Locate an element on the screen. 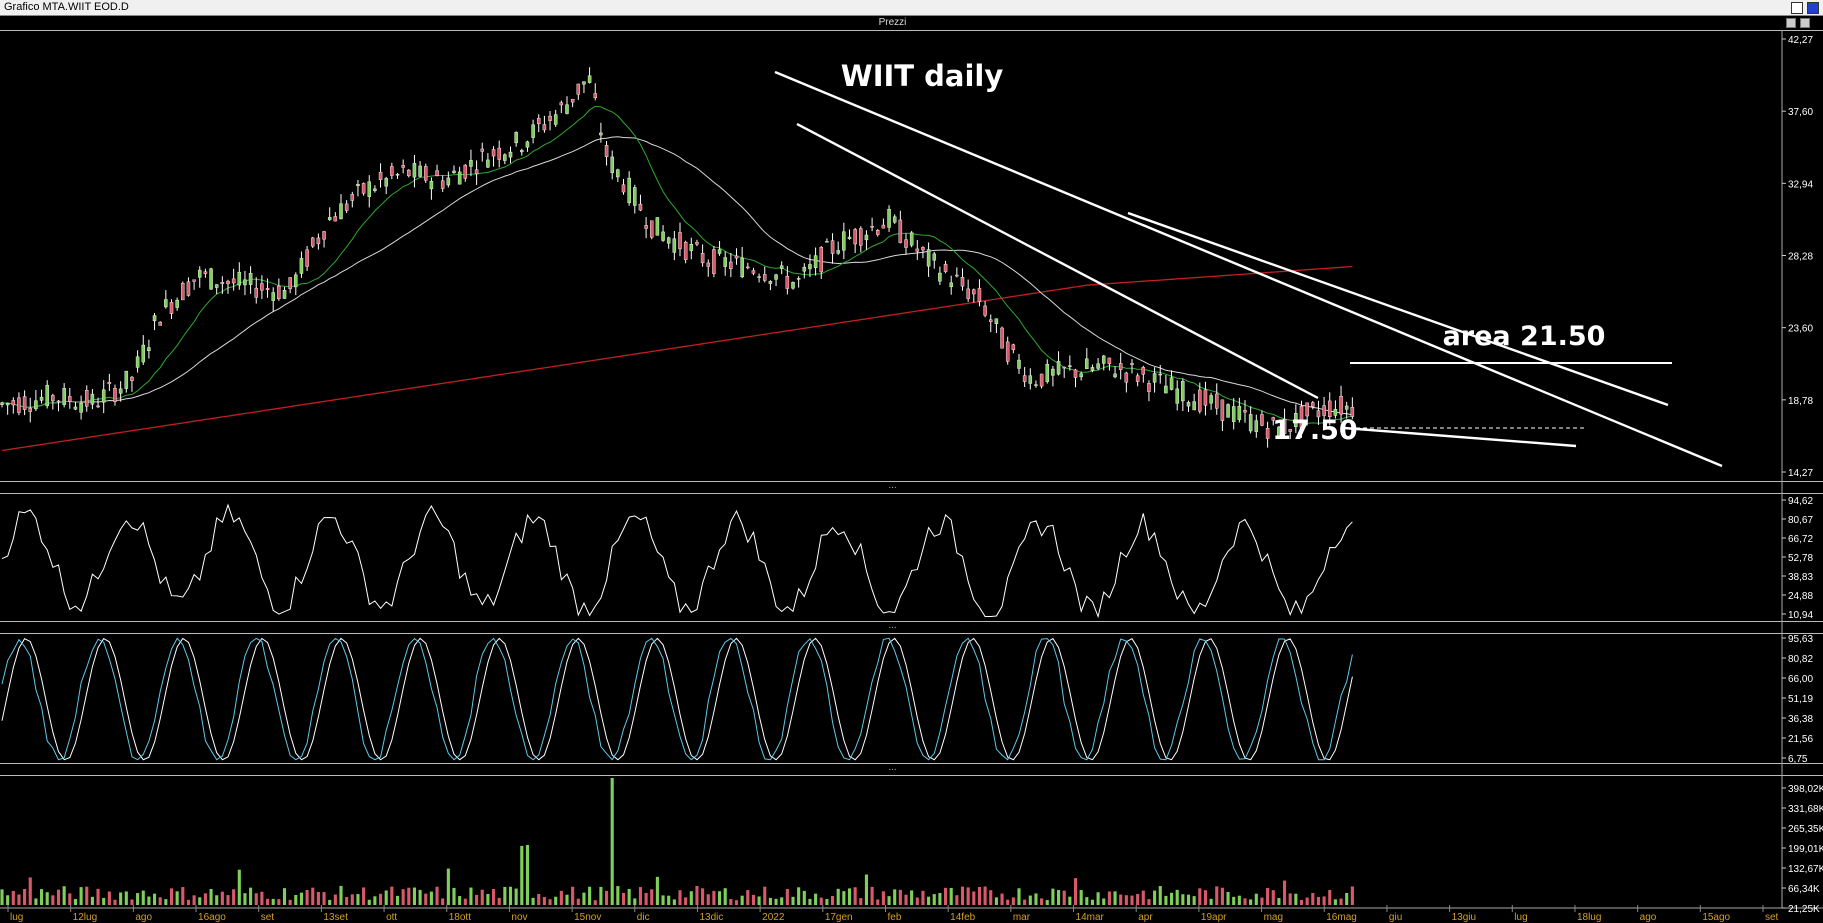 Image resolution: width=1823 pixels, height=923 pixels. close-icon is located at coordinates (1813, 8).